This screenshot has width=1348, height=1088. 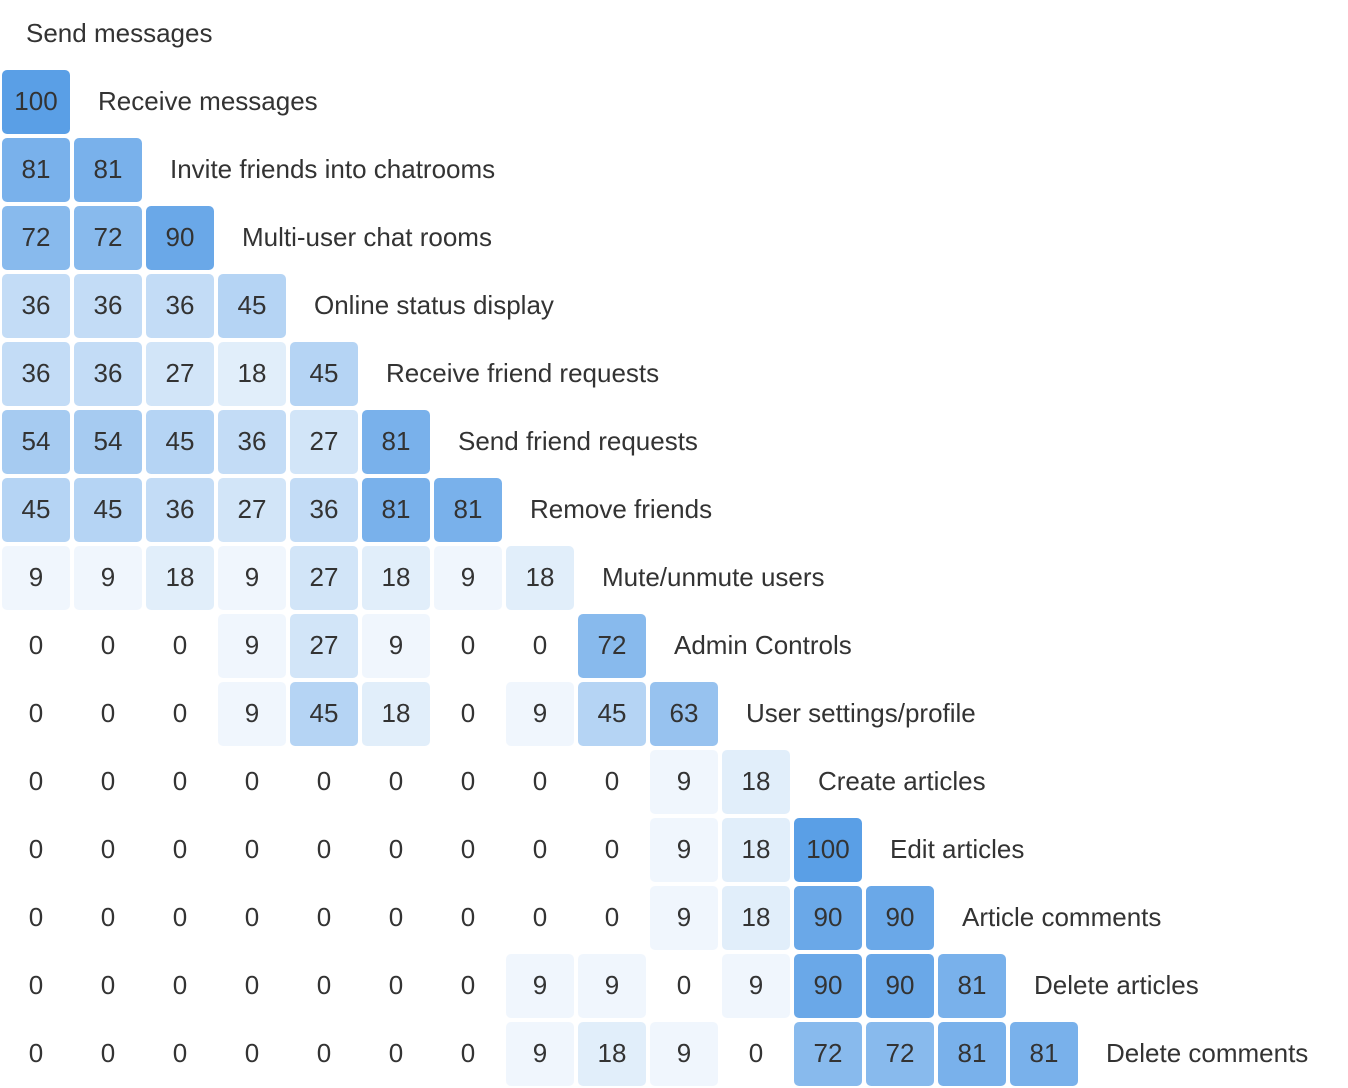 What do you see at coordinates (713, 577) in the screenshot?
I see `feature-label: Mute/unmute users` at bounding box center [713, 577].